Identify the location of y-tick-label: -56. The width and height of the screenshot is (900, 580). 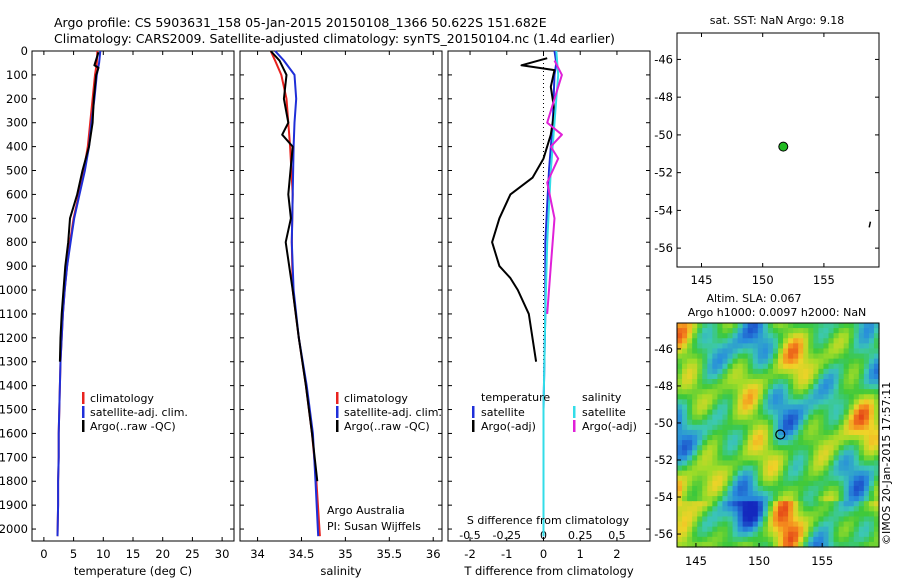
(663, 534).